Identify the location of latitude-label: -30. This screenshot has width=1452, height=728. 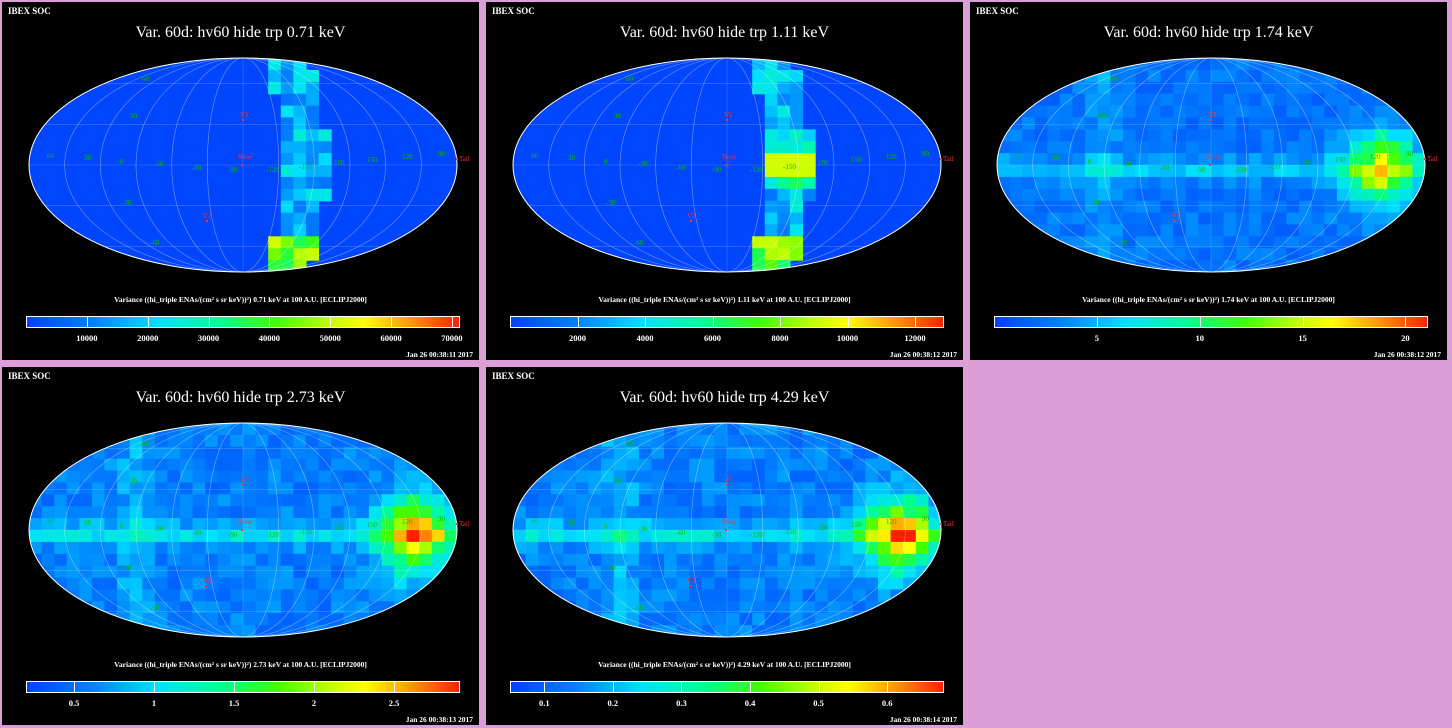
(1095, 203).